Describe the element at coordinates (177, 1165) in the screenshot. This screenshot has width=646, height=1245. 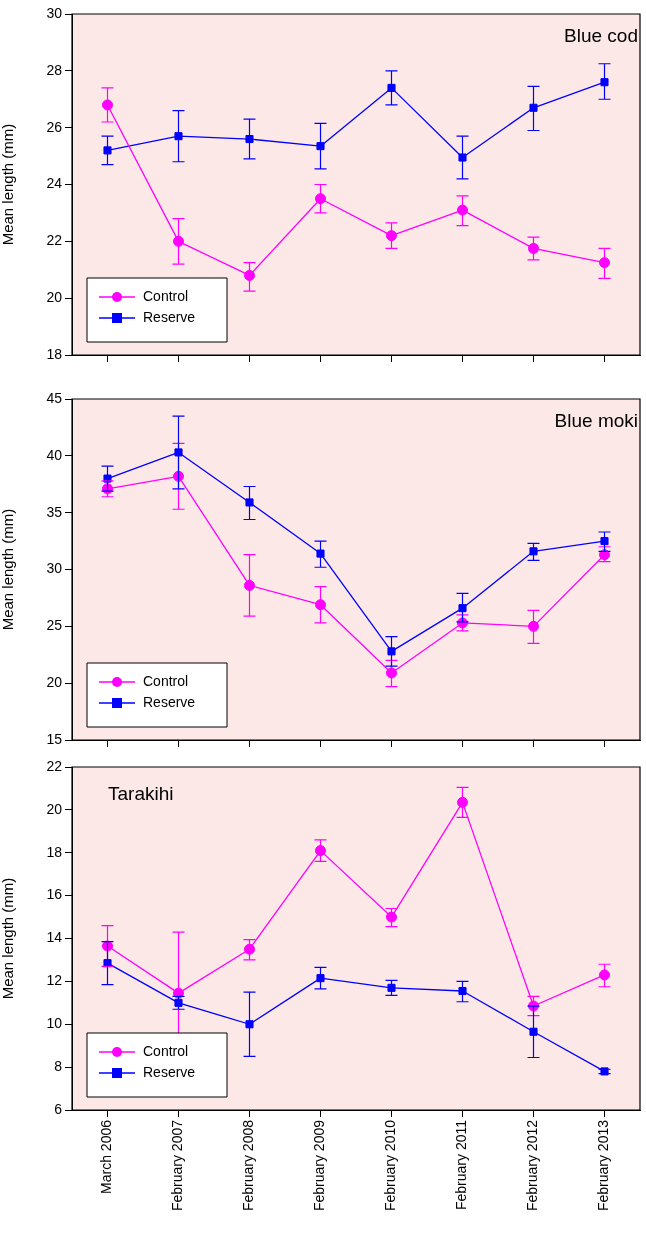
I see `x-tick-label: February 2007` at that location.